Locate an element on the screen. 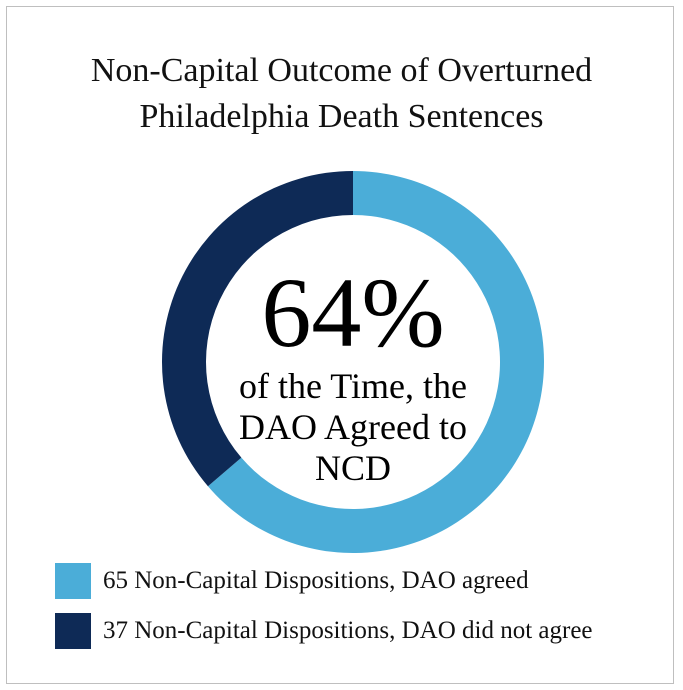 The height and width of the screenshot is (690, 683). legend-item-agreed: 65 Non-Capital Dispositions, DAO agreed is located at coordinates (324, 581).